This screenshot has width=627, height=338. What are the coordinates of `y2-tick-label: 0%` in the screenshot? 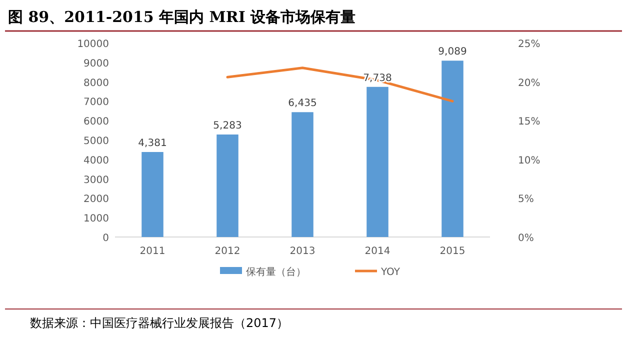 It's located at (526, 238).